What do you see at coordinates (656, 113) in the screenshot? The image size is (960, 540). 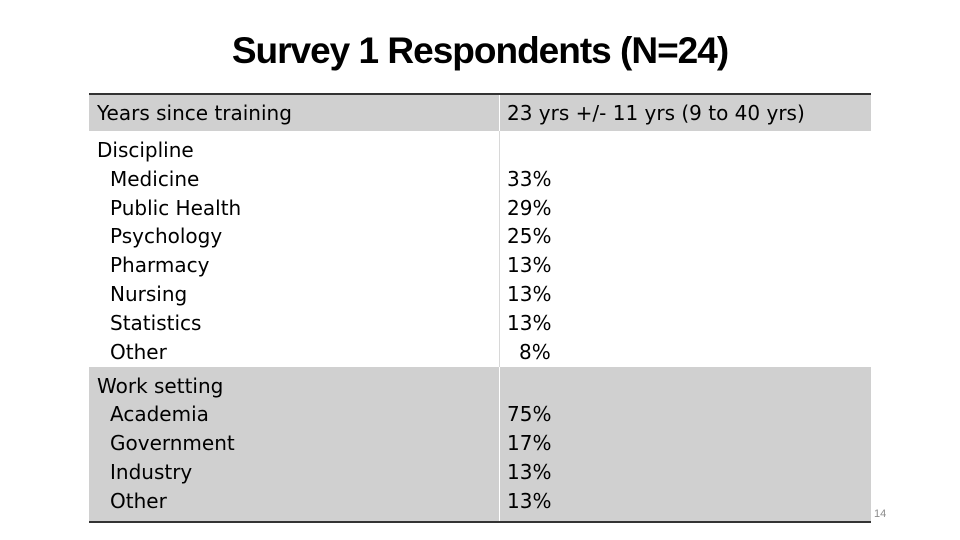 I see `years-value: 23 yrs +/- 11 yrs (9 to 40 yrs)` at bounding box center [656, 113].